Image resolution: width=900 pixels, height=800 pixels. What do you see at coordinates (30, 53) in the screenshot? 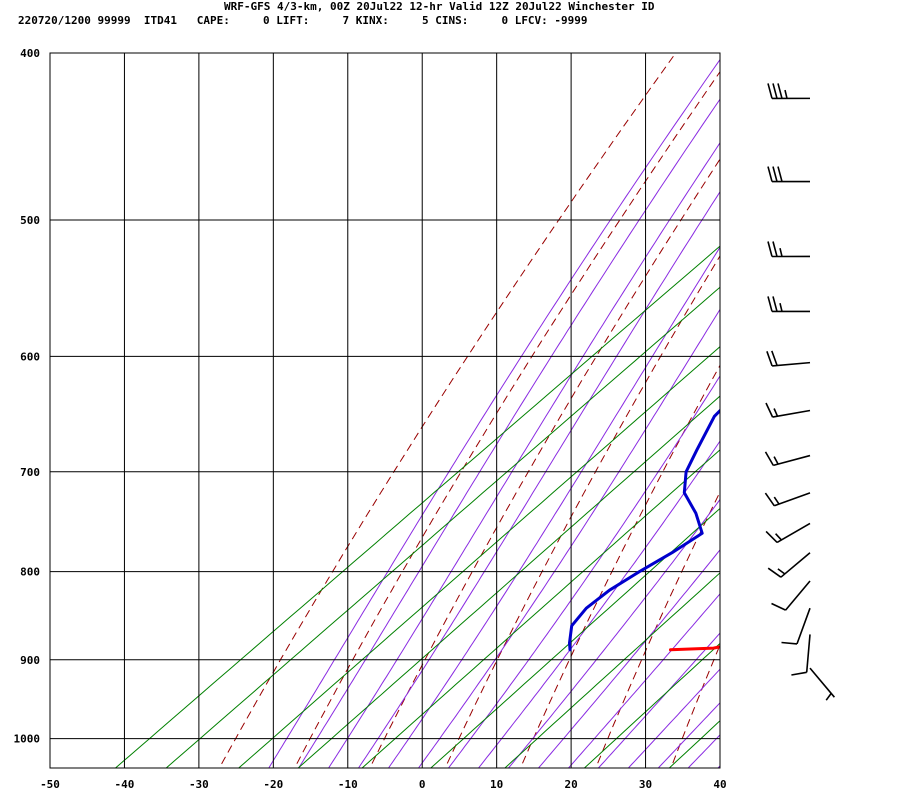
I see `y-tick-label: 400` at bounding box center [30, 53].